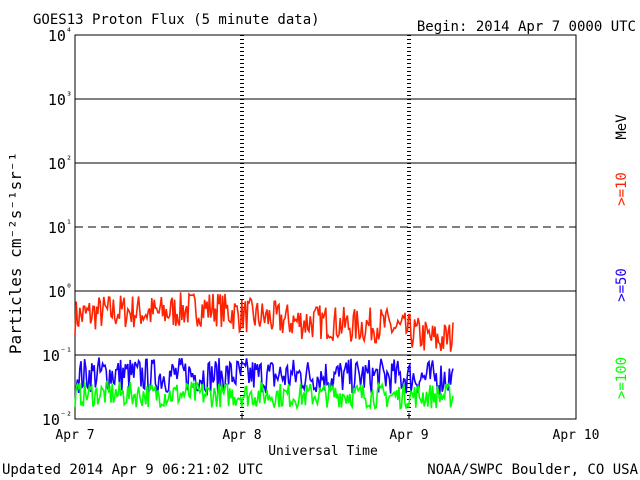 Image resolution: width=640 pixels, height=480 pixels. What do you see at coordinates (622, 285) in the screenshot?
I see `legend-entry-50: >=50` at bounding box center [622, 285].